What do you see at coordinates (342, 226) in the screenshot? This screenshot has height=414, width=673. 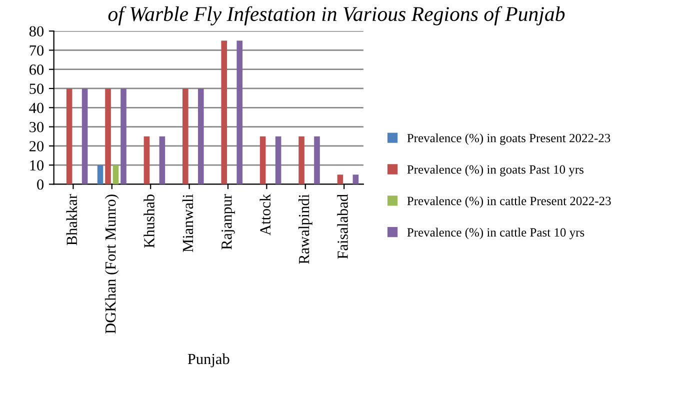 I see `x-tick-label: Faisalabad` at bounding box center [342, 226].